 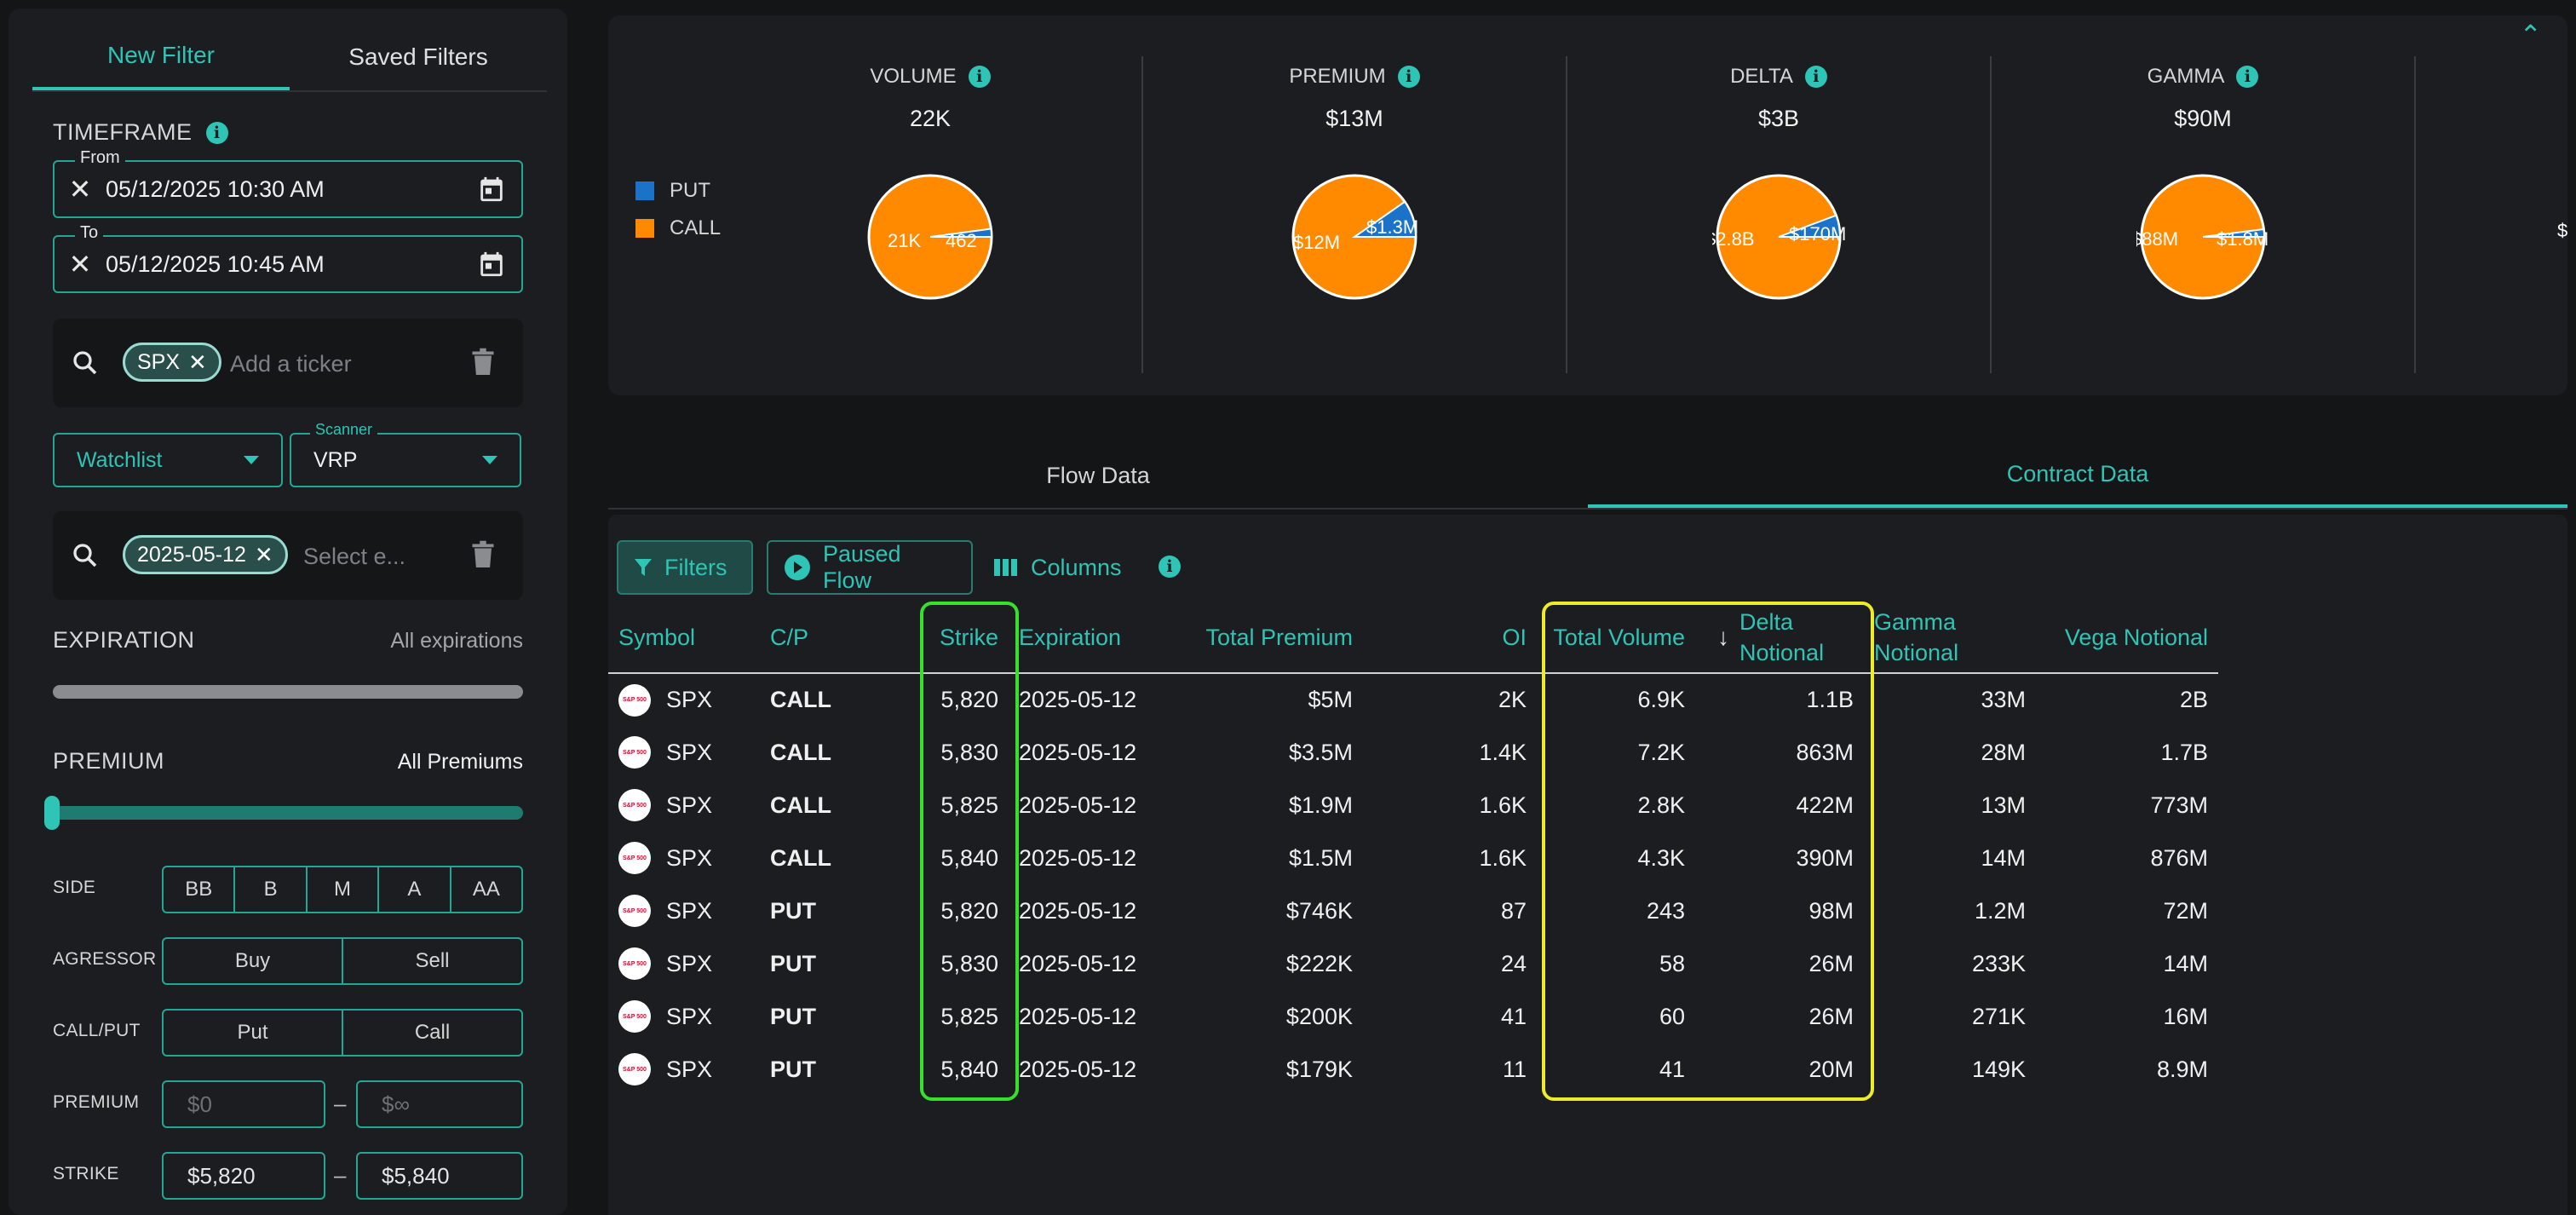 I want to click on strike-max-input: $5,840, so click(x=440, y=1176).